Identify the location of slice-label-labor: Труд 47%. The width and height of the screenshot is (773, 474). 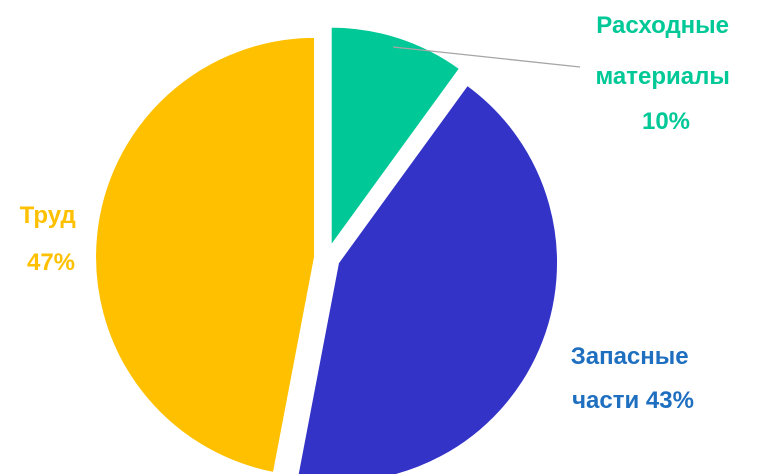
(51, 239).